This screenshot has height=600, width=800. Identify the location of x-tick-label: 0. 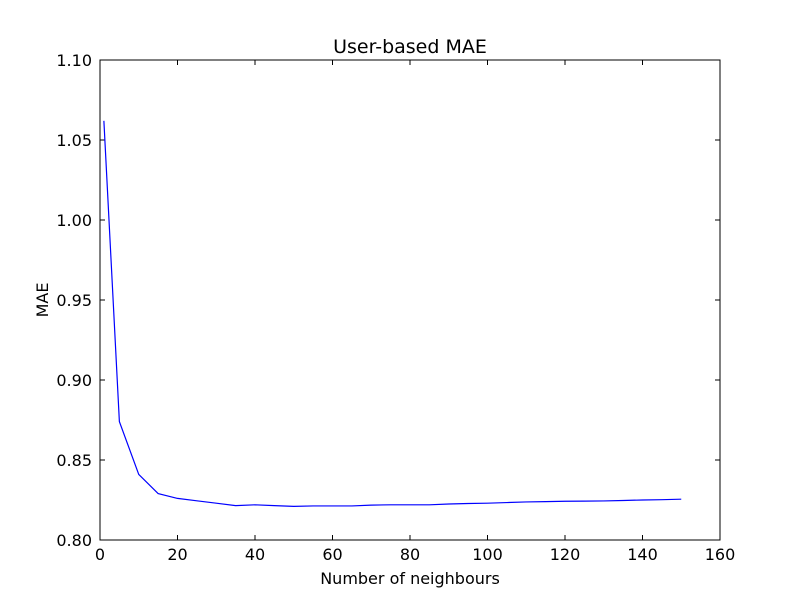
(100, 554).